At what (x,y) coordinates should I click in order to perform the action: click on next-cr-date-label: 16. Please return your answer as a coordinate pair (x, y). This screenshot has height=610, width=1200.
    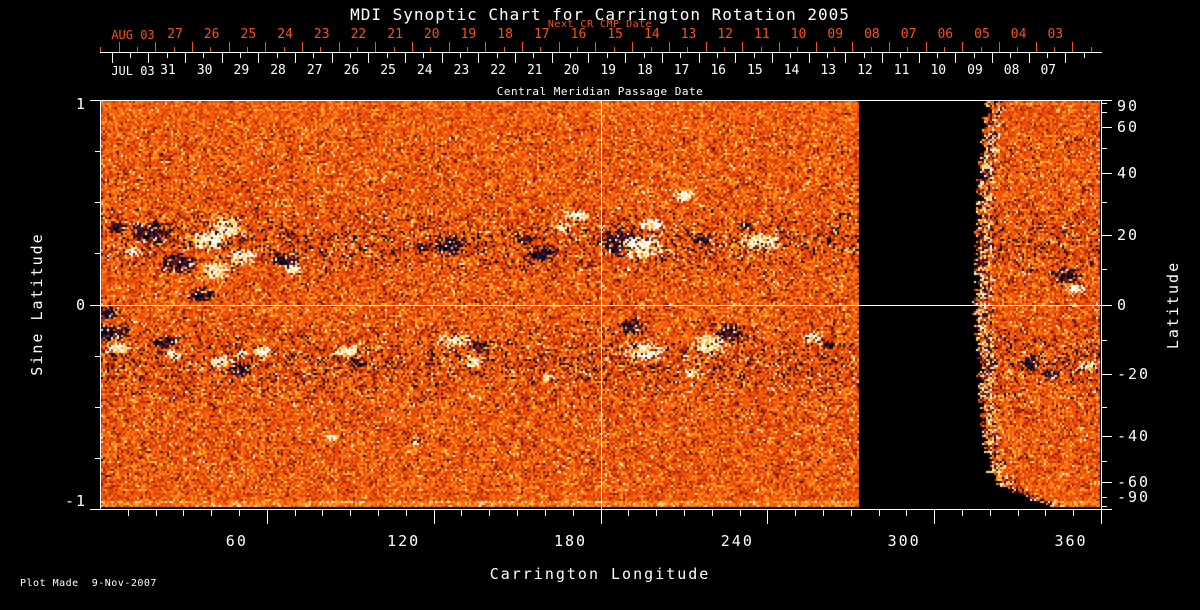
    Looking at the image, I should click on (578, 34).